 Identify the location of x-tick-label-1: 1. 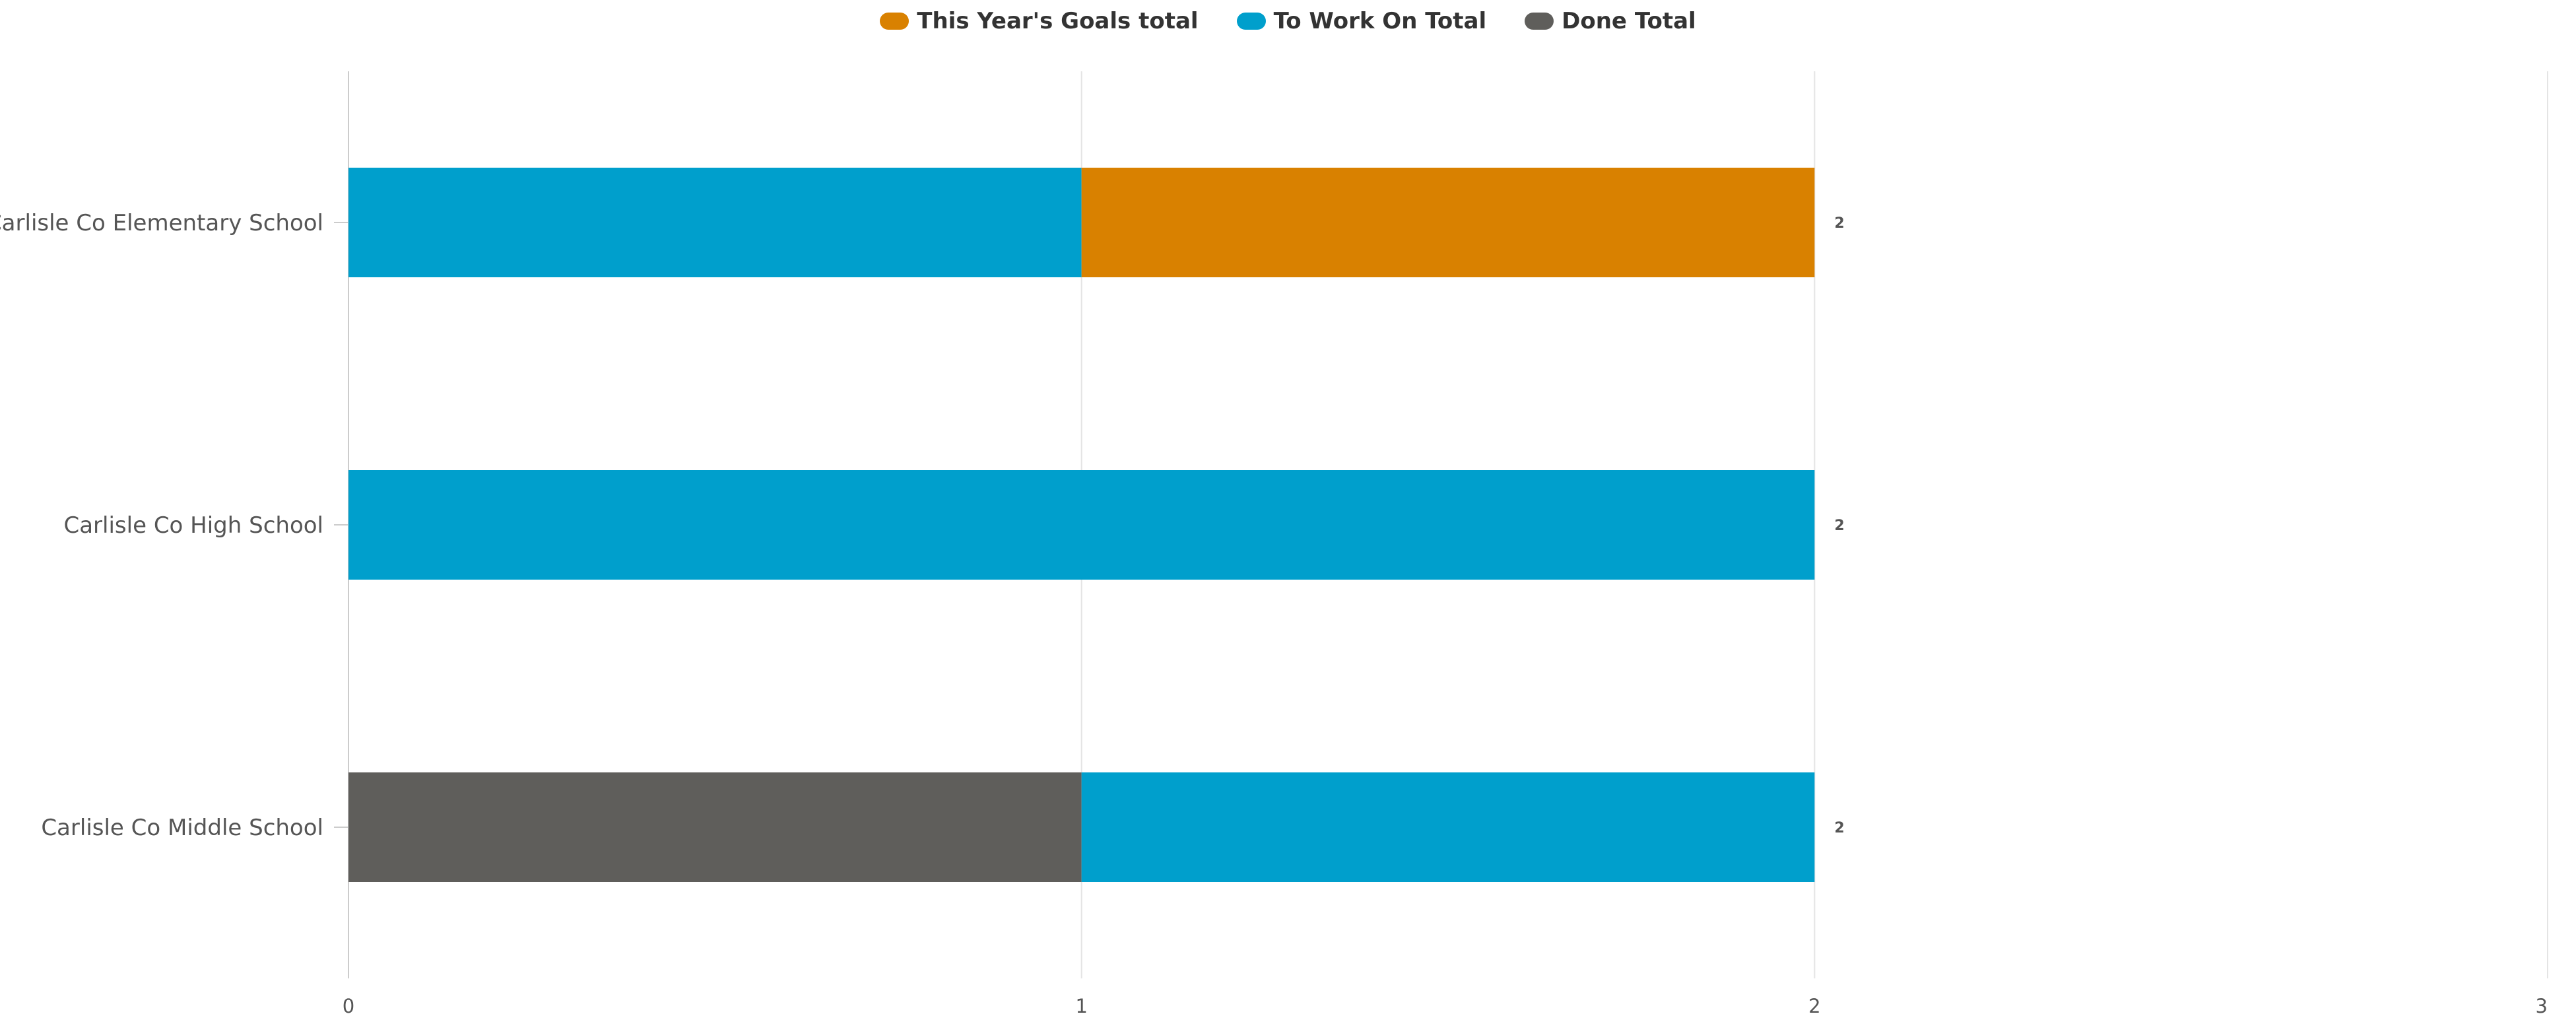
(1081, 1006).